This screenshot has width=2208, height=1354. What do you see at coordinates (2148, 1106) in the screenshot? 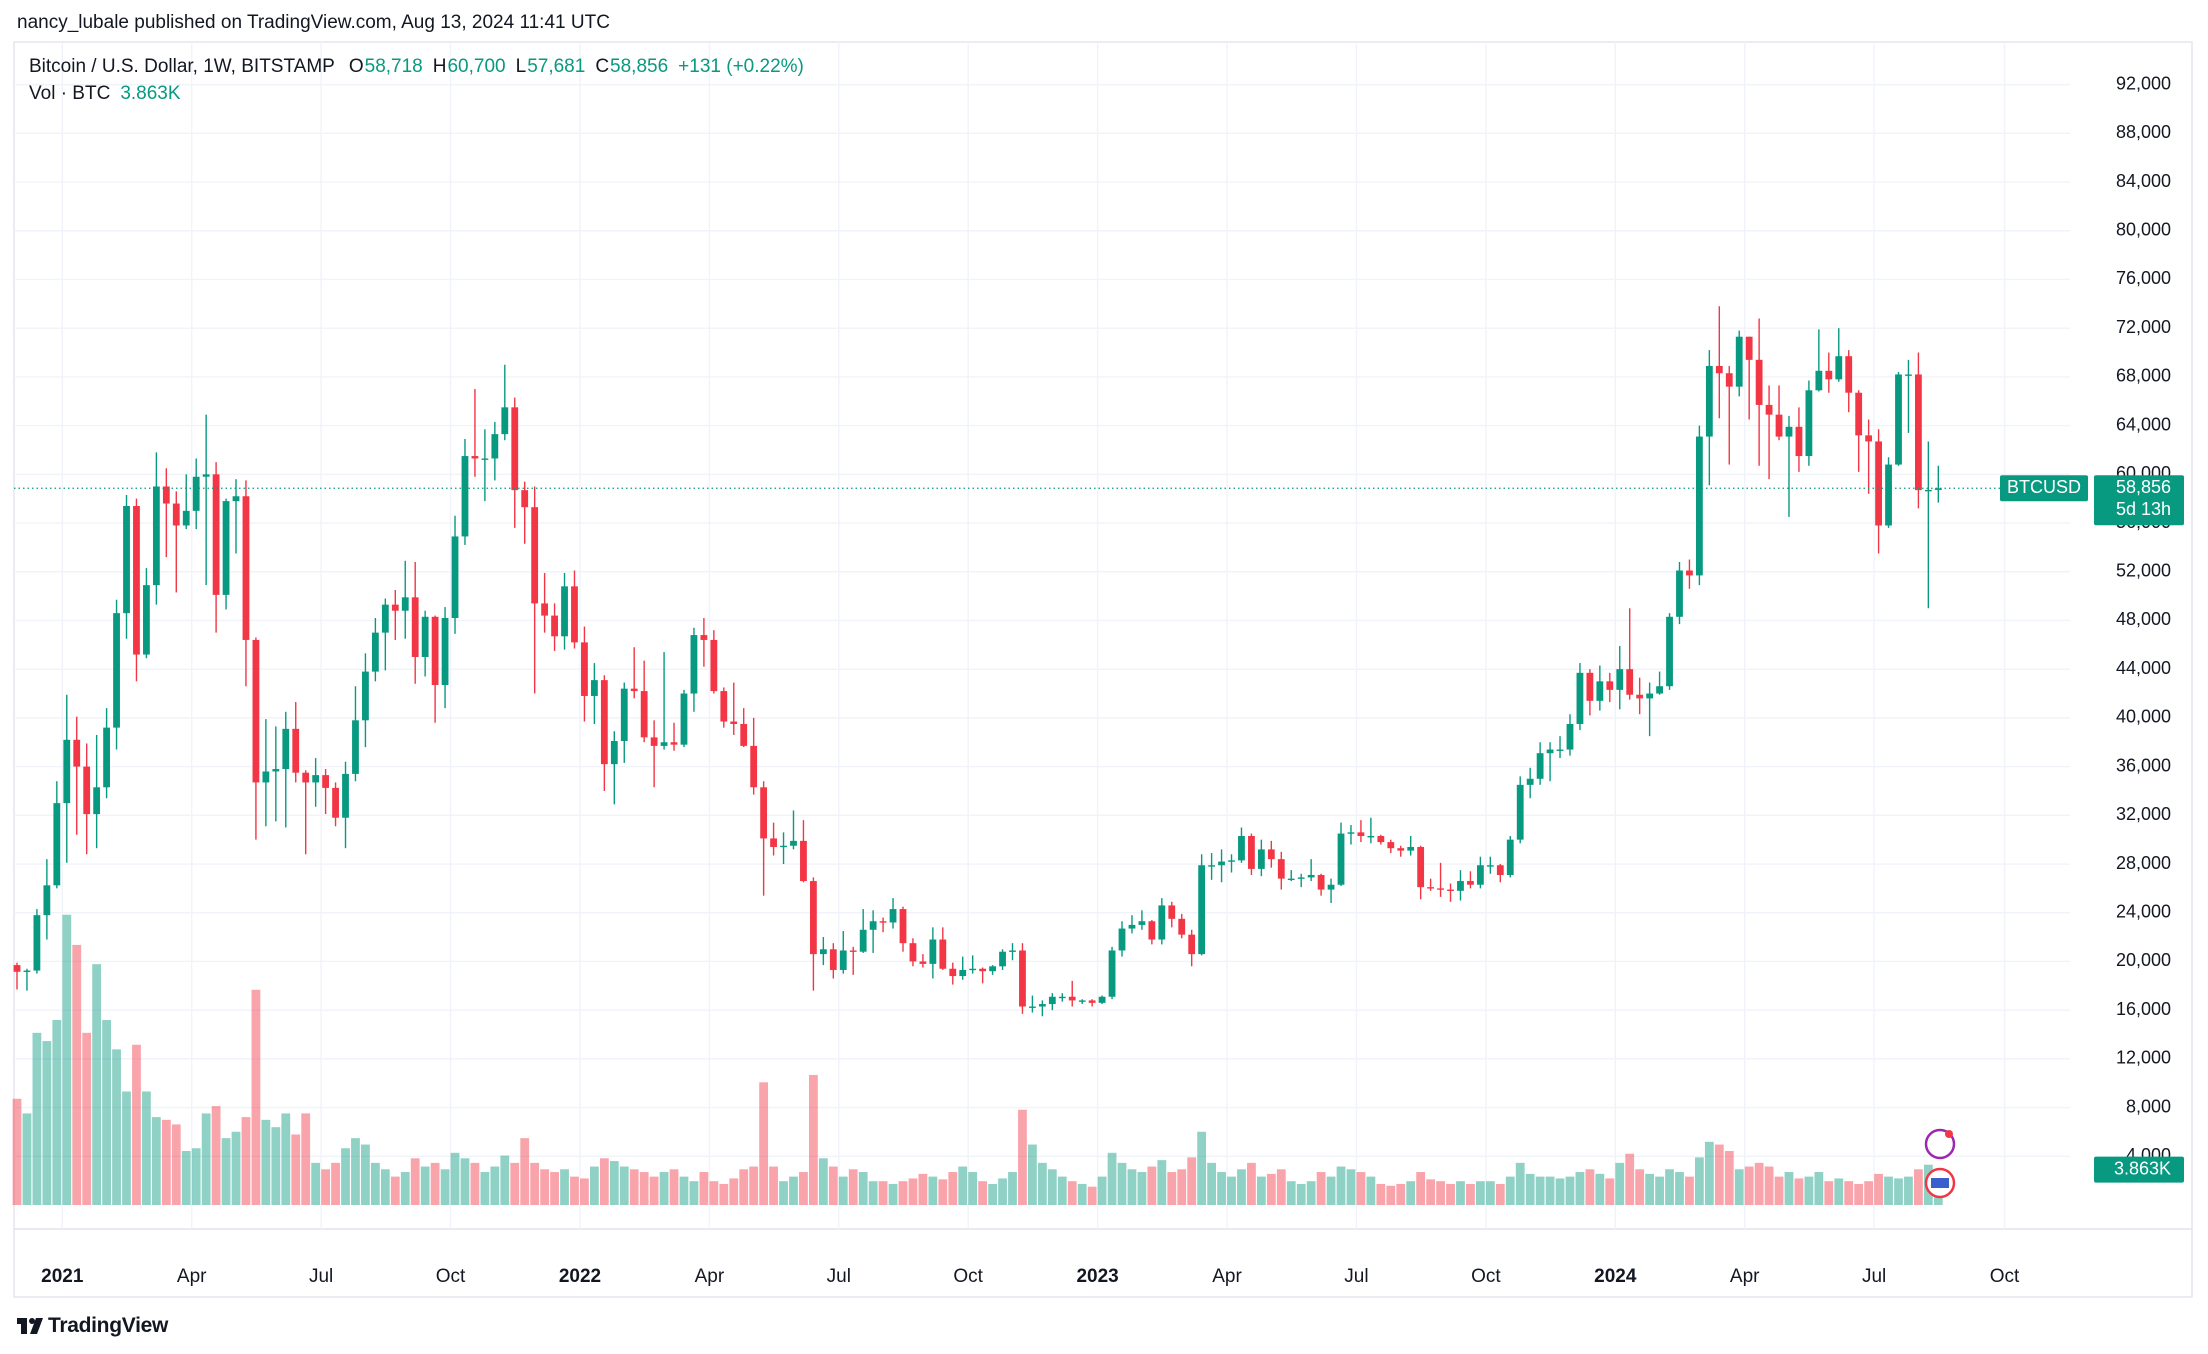
I see `y-tick-label: 8,000` at bounding box center [2148, 1106].